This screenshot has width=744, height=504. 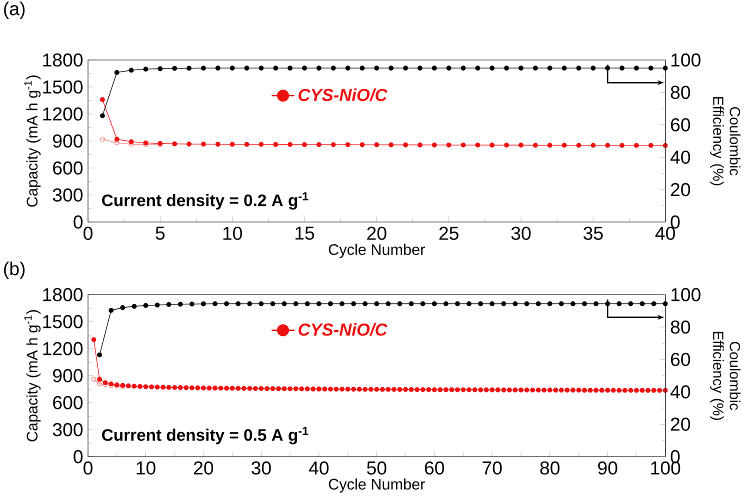 What do you see at coordinates (68, 141) in the screenshot?
I see `y-tick-label: 900` at bounding box center [68, 141].